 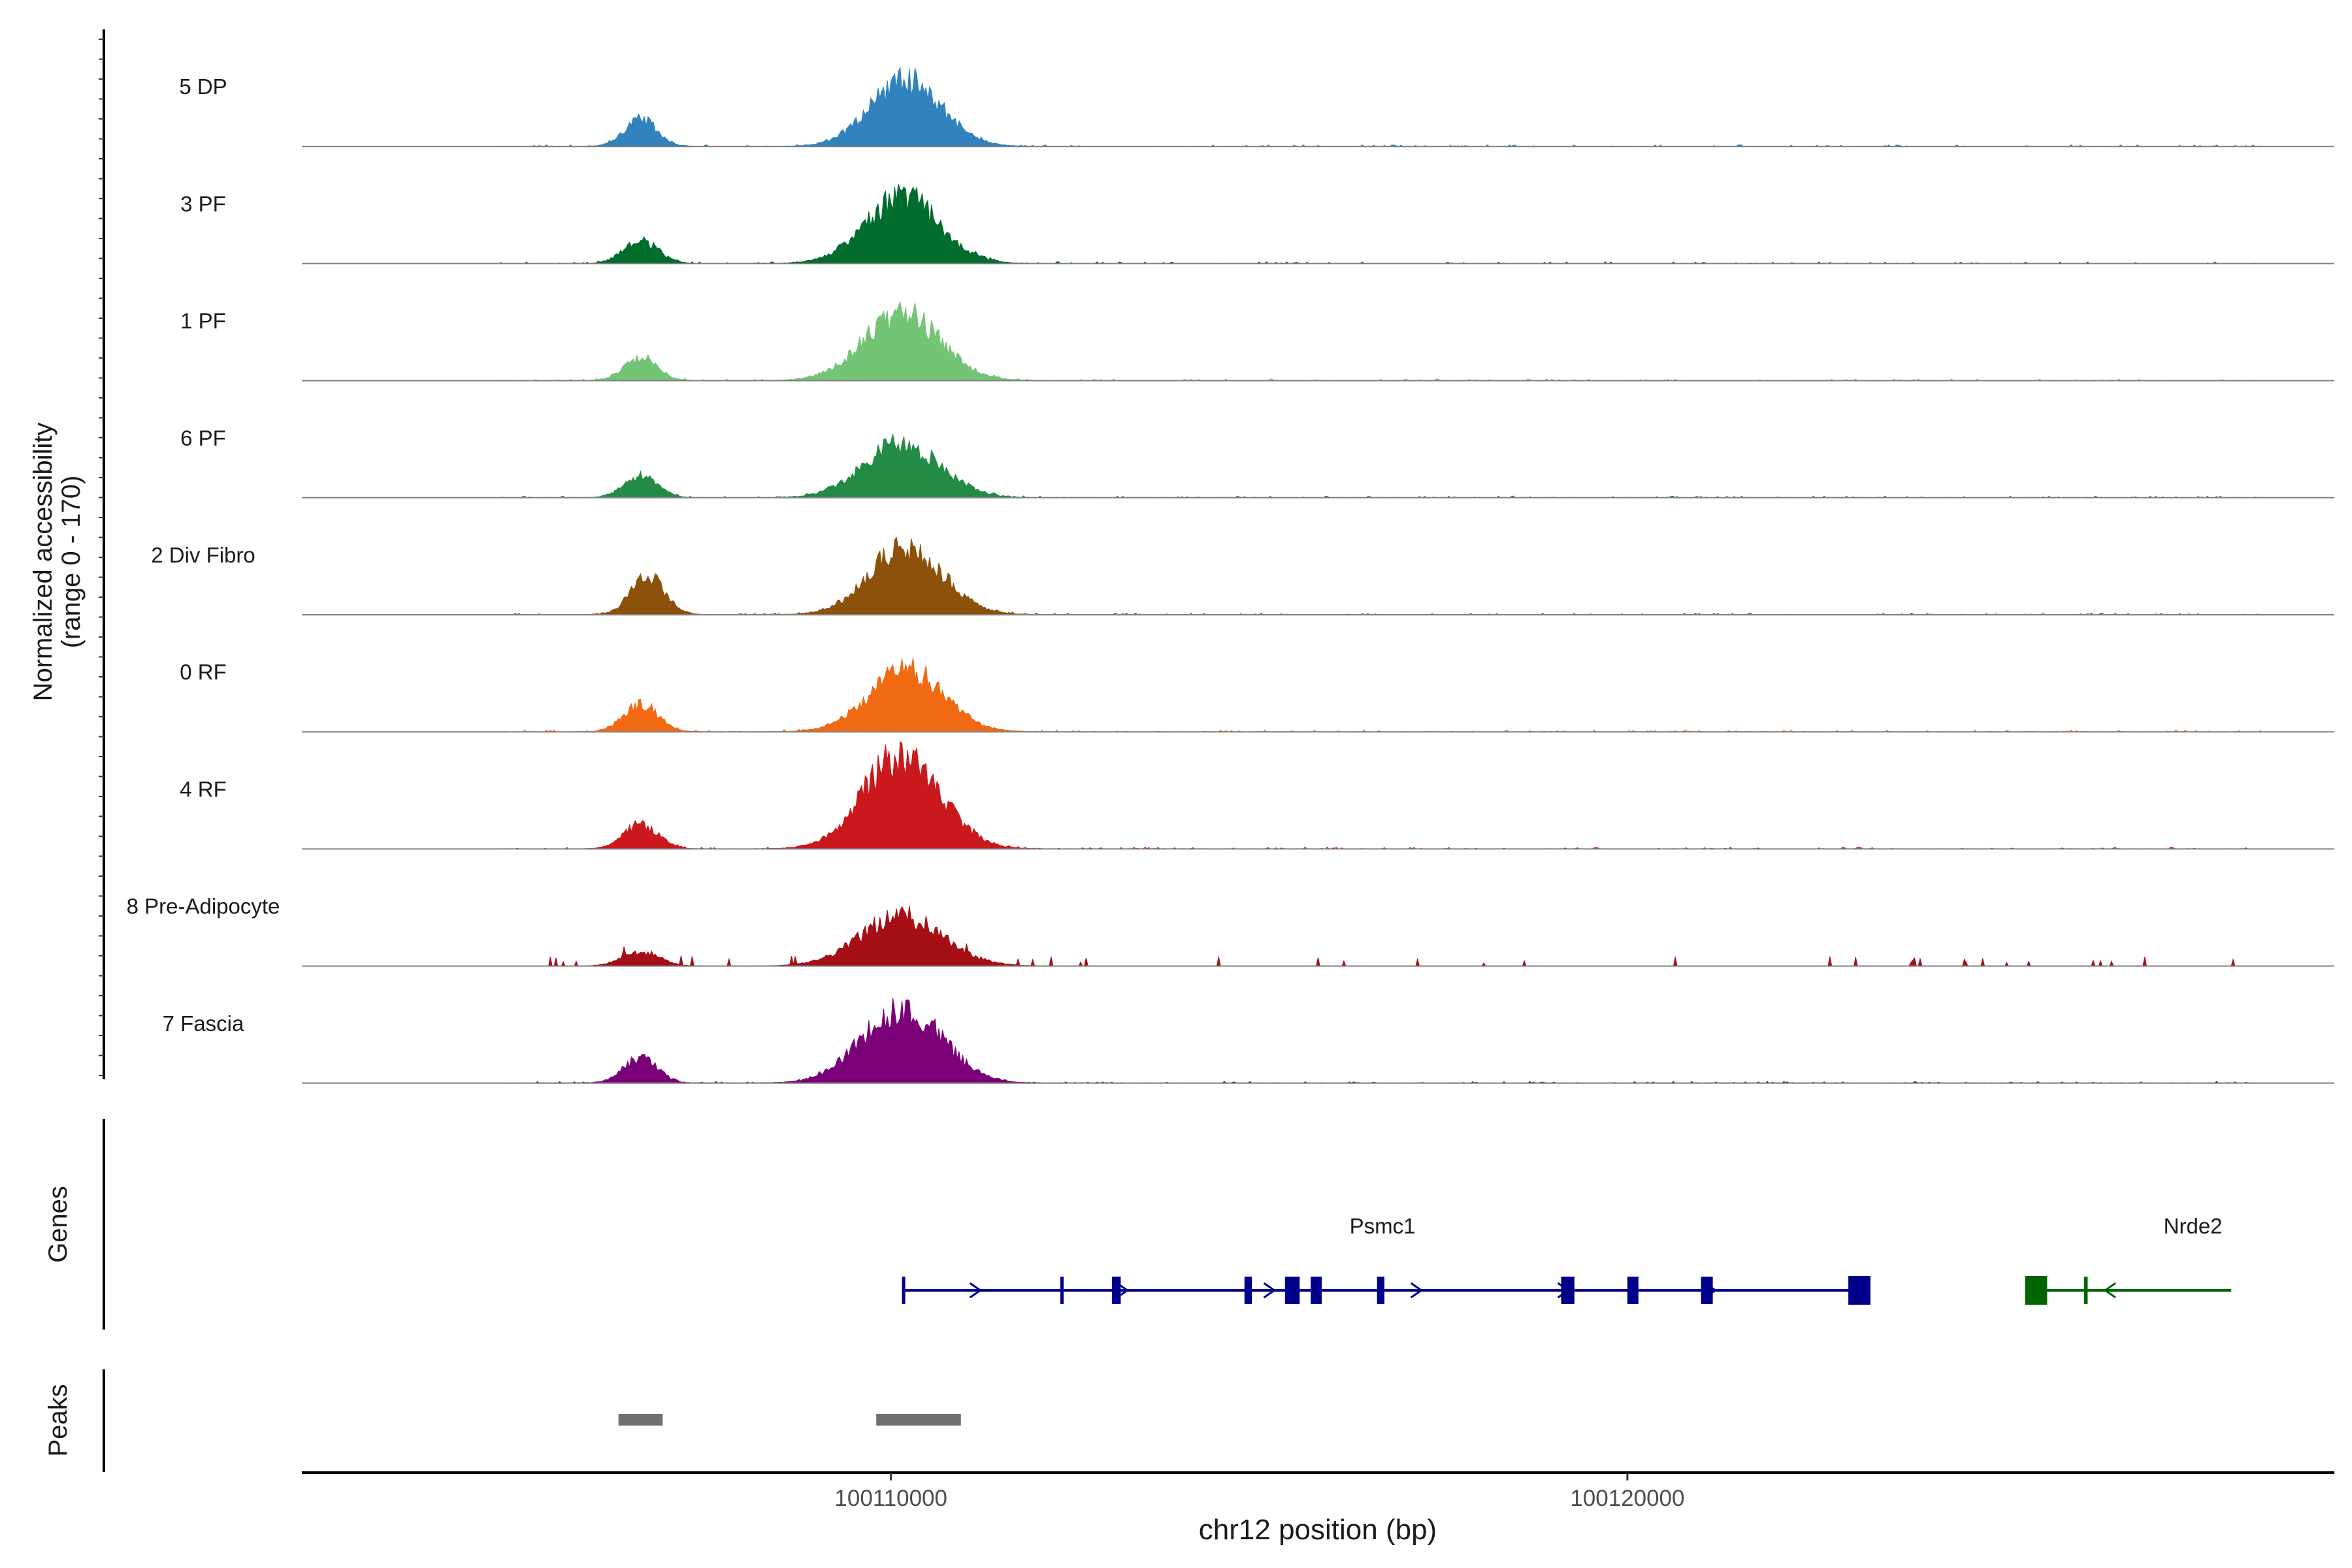 What do you see at coordinates (789, 1420) in the screenshot?
I see `peak-regions` at bounding box center [789, 1420].